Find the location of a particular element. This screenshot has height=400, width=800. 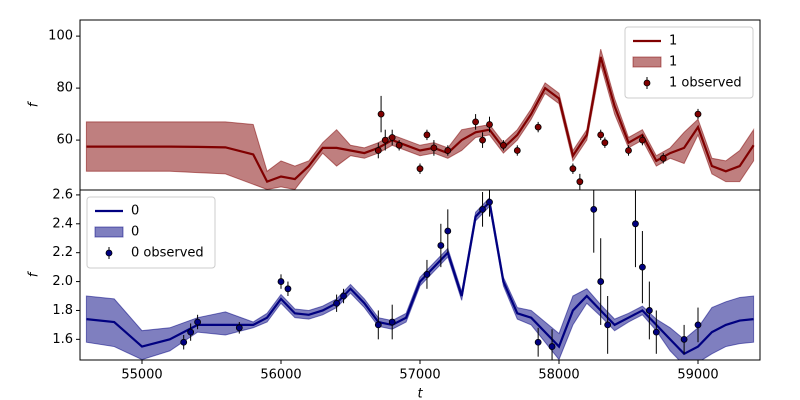

legend: 0 0 0 observed is located at coordinates (151, 232).